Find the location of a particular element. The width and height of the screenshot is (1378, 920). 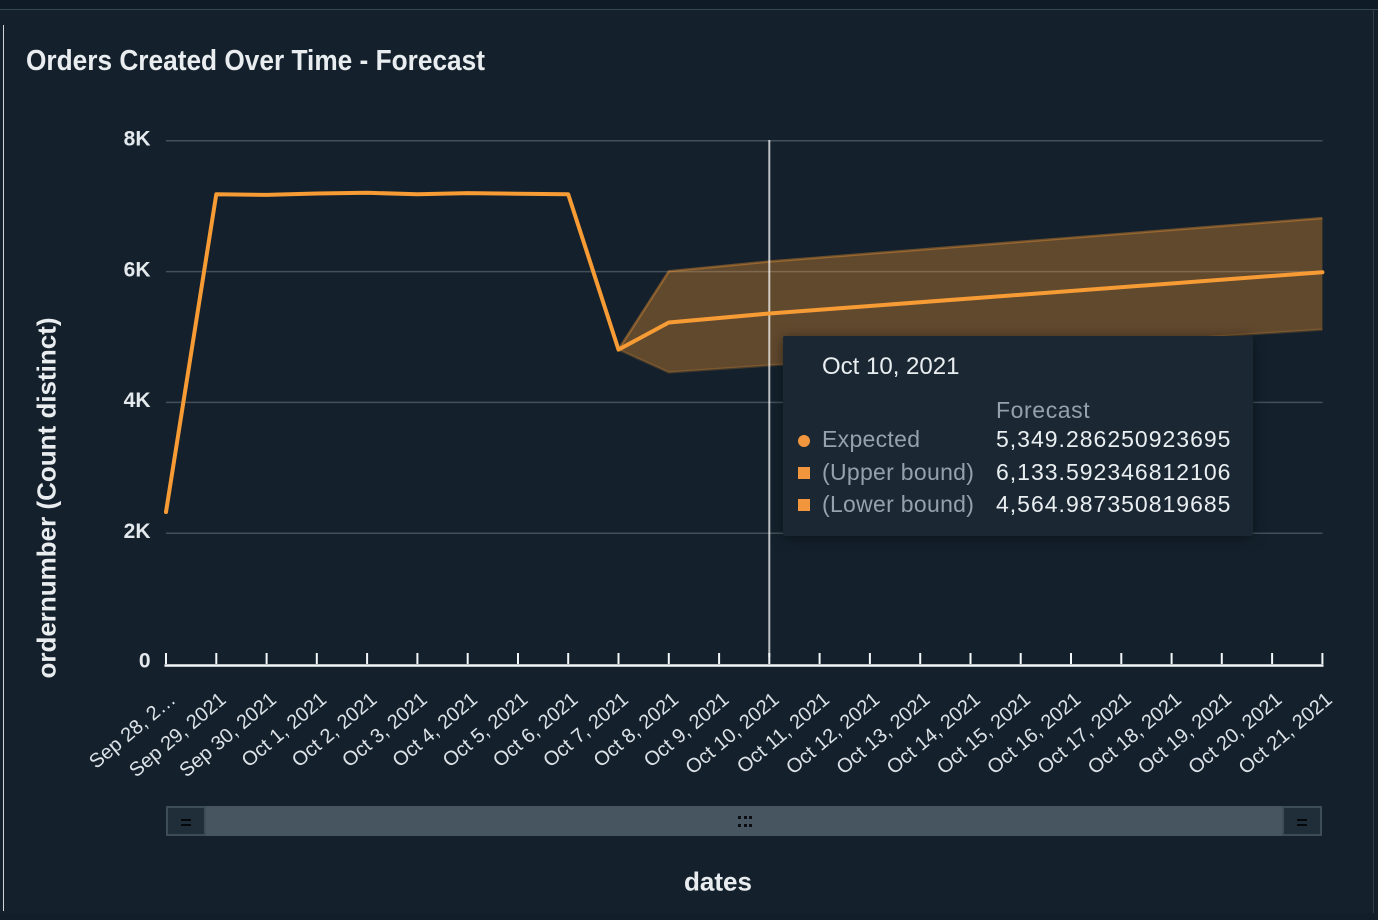

svg-text: 2K is located at coordinates (137, 531).